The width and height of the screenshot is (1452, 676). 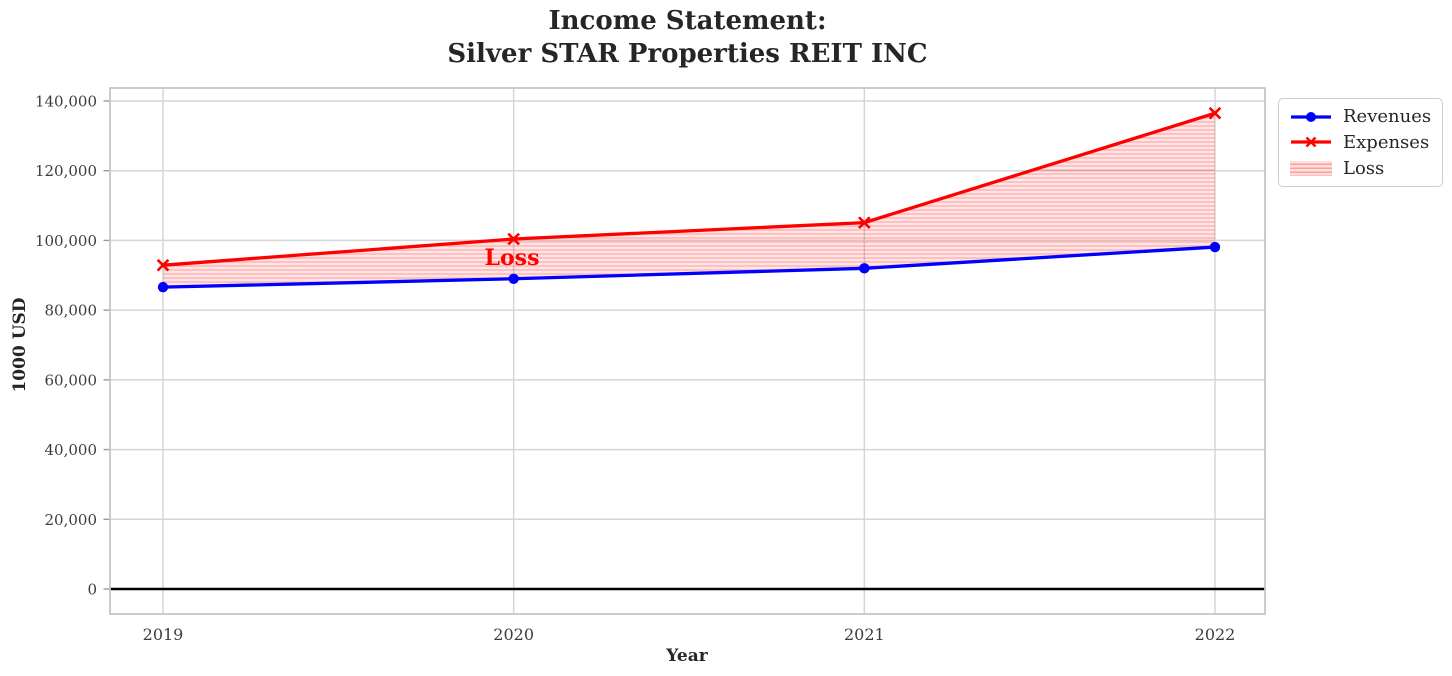 I want to click on legend-item-loss: Loss, so click(x=1360, y=168).